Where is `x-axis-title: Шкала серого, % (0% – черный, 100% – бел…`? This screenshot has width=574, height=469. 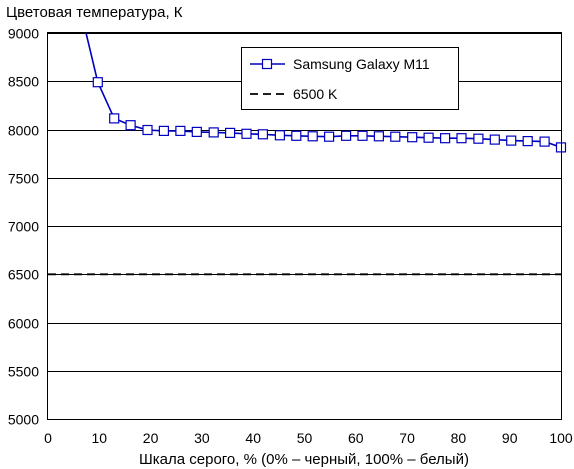 x-axis-title: Шкала серого, % (0% – черный, 100% – бел… is located at coordinates (304, 459).